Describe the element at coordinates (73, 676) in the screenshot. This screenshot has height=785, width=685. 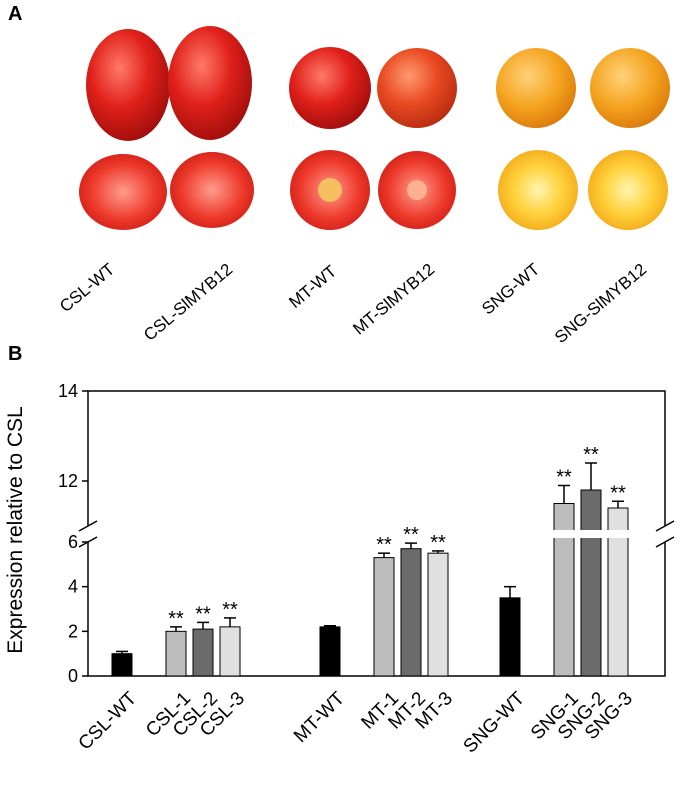
I see `y-tick-label: 0` at that location.